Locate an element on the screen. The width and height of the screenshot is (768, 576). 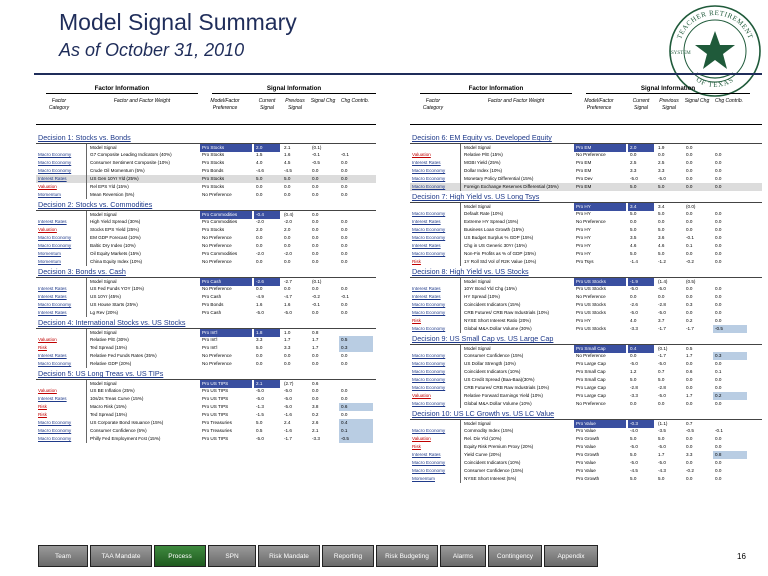
factor-name: Ted Spread (15%) is located at coordinates (140, 415).